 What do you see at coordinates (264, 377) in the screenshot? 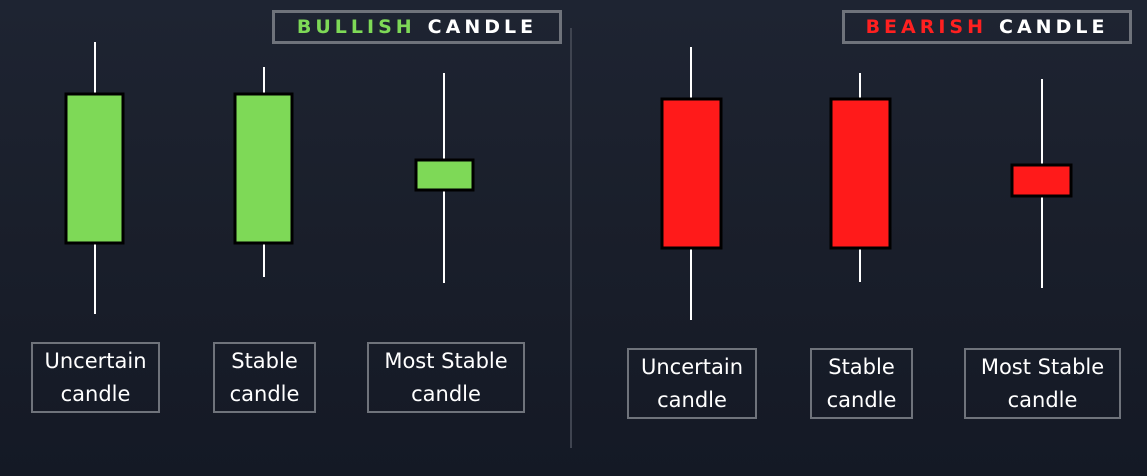
I see `bullish-label-stable: Stable candle` at bounding box center [264, 377].